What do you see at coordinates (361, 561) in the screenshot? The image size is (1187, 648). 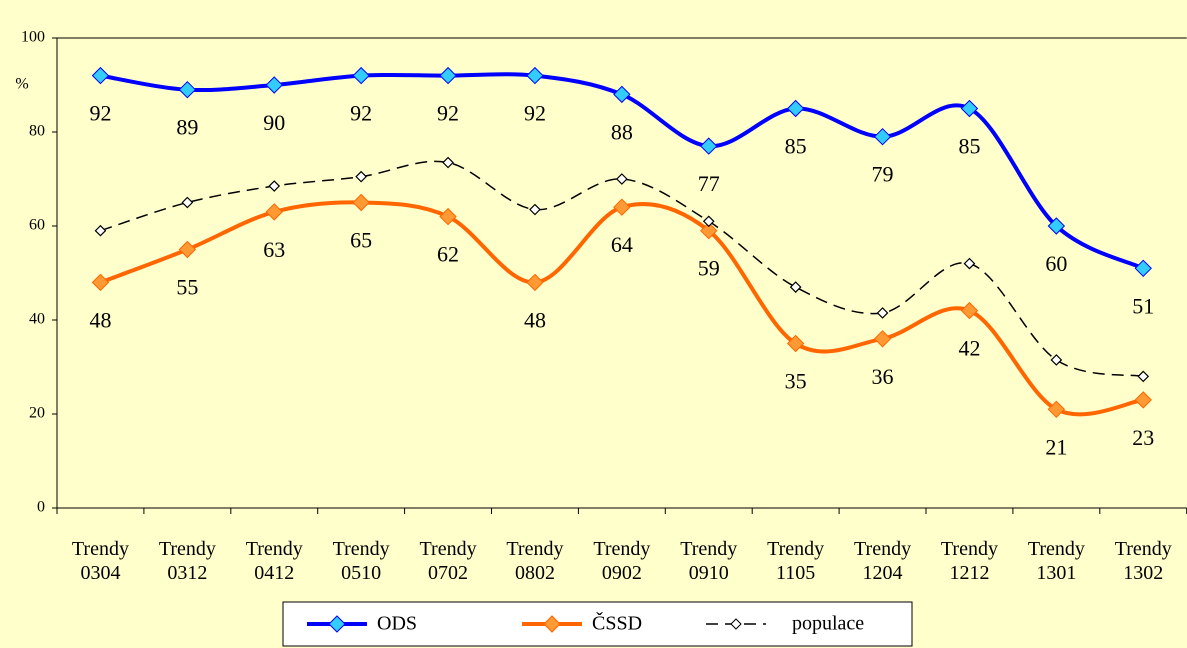 I see `x-tick-label: Trendy 0510` at bounding box center [361, 561].